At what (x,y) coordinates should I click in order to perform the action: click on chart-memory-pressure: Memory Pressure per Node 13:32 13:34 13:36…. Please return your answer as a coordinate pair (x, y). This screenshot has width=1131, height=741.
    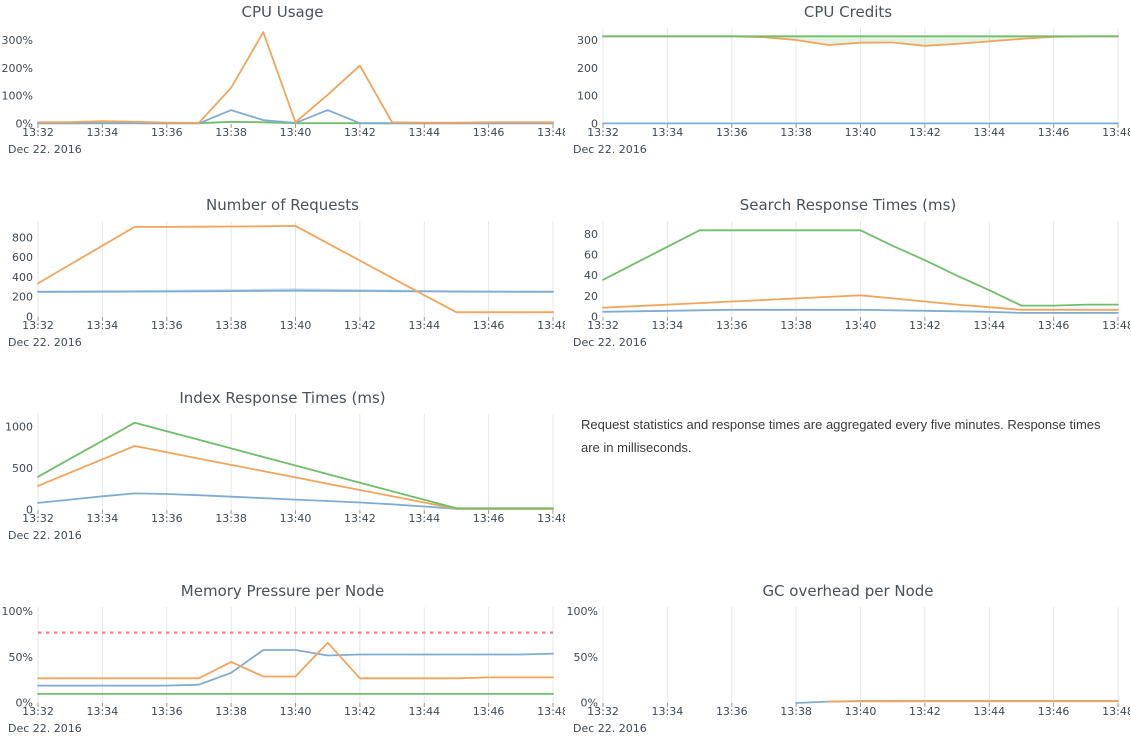
    Looking at the image, I should click on (282, 661).